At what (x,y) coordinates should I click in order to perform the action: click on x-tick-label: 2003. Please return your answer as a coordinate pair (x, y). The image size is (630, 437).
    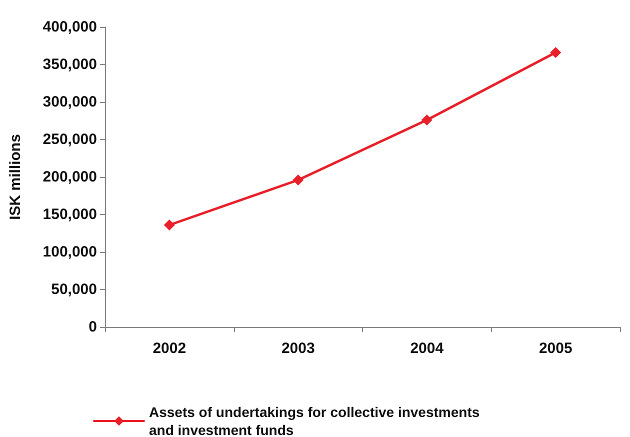
    Looking at the image, I should click on (298, 348).